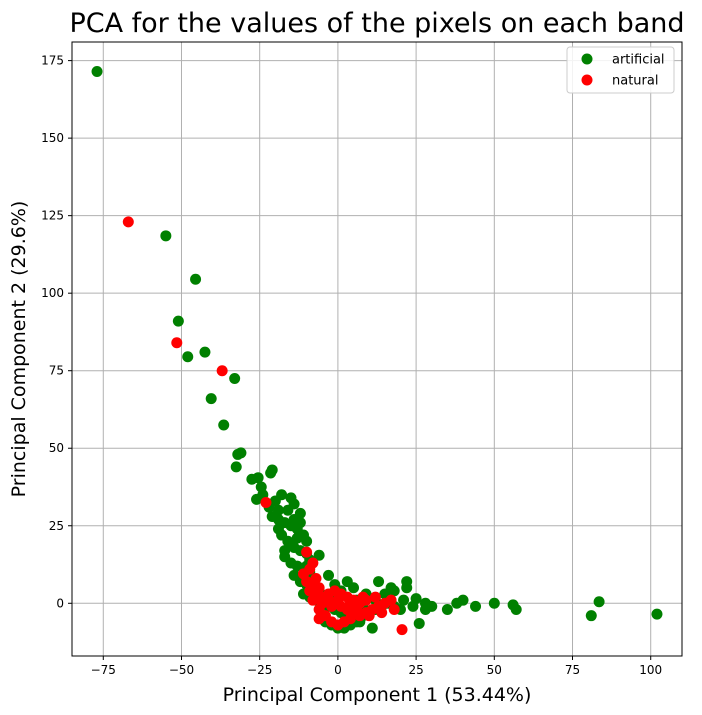 This screenshot has width=702, height=715. I want to click on x-tick-label: −50, so click(181, 670).